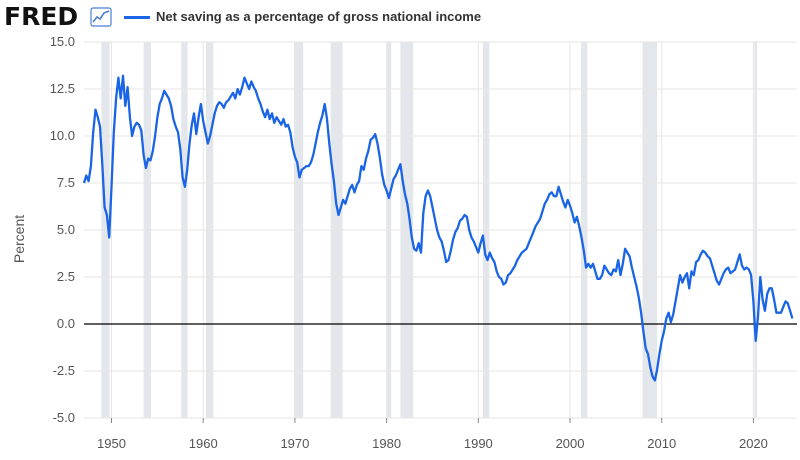 The height and width of the screenshot is (460, 800). Describe the element at coordinates (19, 239) in the screenshot. I see `y-axis-label: Percent` at that location.